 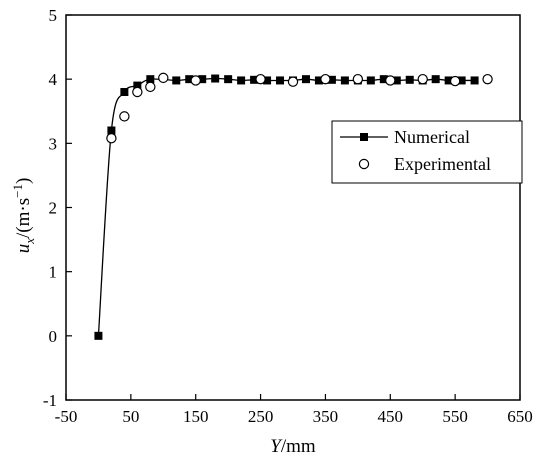 I want to click on legend: Numerical Experimental, so click(x=427, y=152).